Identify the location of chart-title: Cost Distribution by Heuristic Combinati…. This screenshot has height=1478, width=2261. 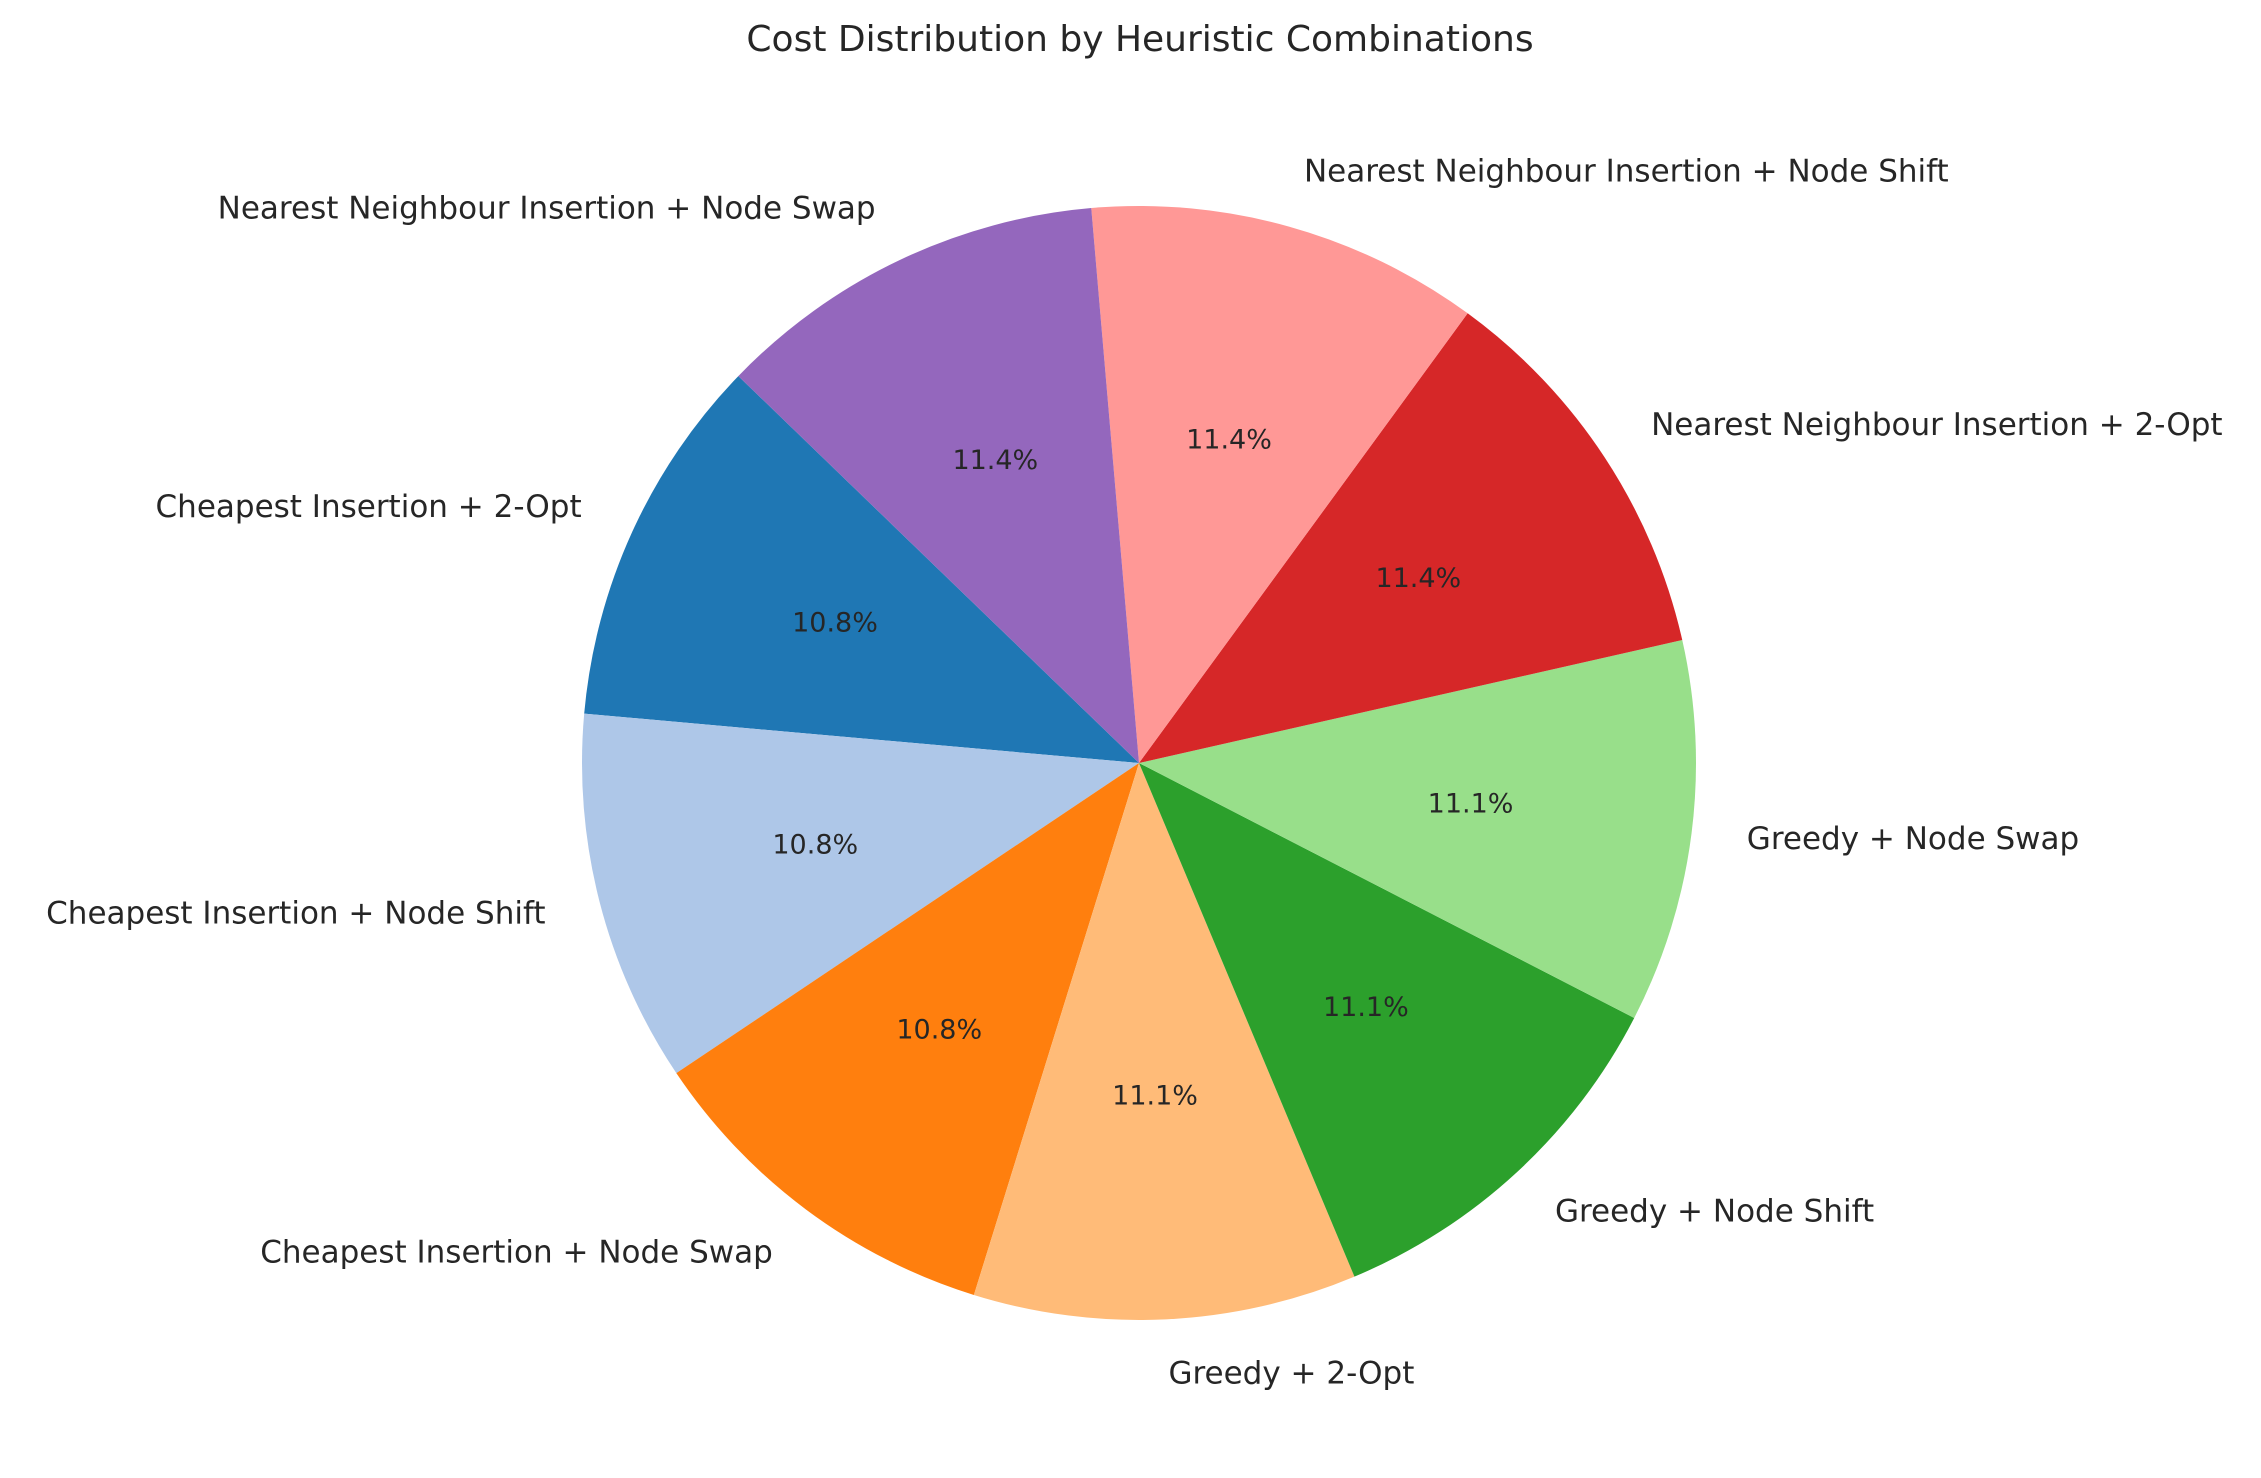
(1139, 39).